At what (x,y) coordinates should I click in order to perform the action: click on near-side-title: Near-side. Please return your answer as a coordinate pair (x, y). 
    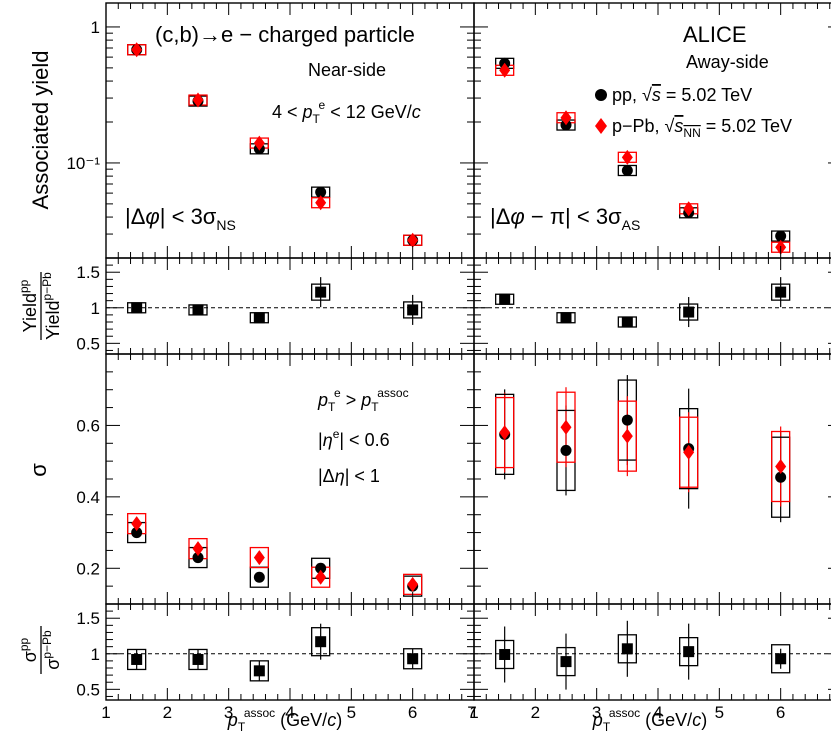
    Looking at the image, I should click on (347, 70).